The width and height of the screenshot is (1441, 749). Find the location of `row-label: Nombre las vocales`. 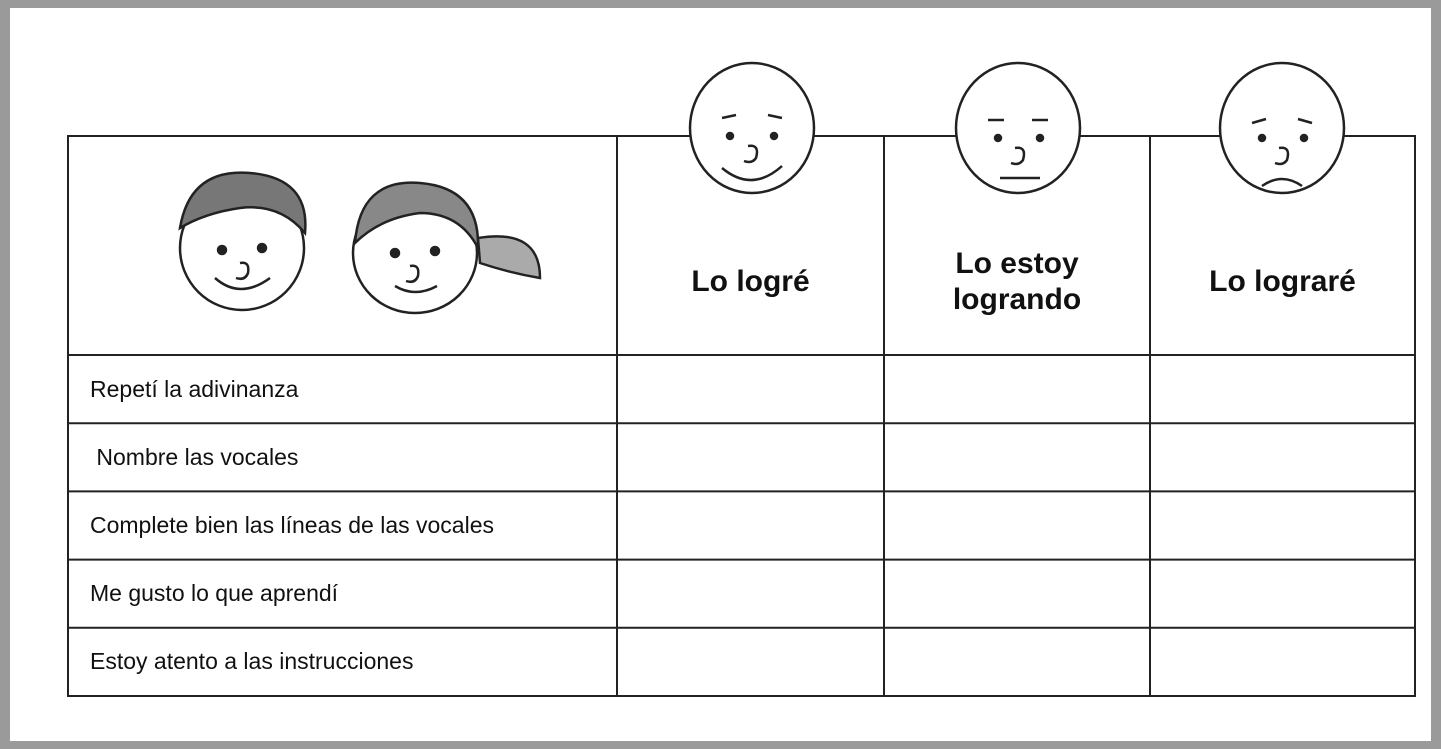

row-label: Nombre las vocales is located at coordinates (194, 456).